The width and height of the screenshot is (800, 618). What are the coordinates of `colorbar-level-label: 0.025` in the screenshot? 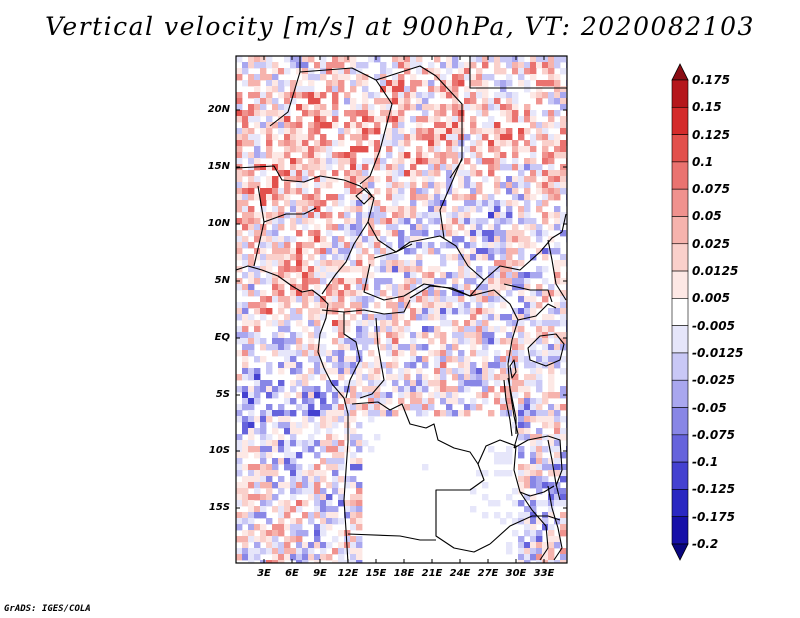 It's located at (711, 243).